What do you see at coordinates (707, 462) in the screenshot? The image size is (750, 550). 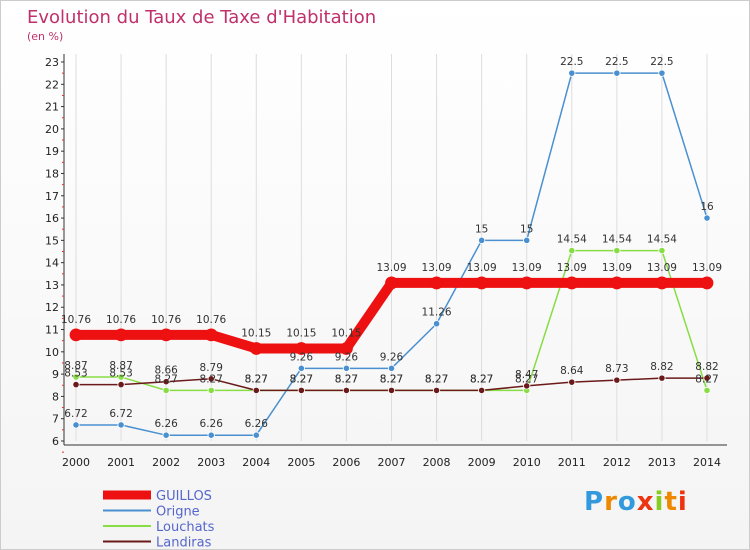 I see `x-tick-label-2014: 2014` at bounding box center [707, 462].